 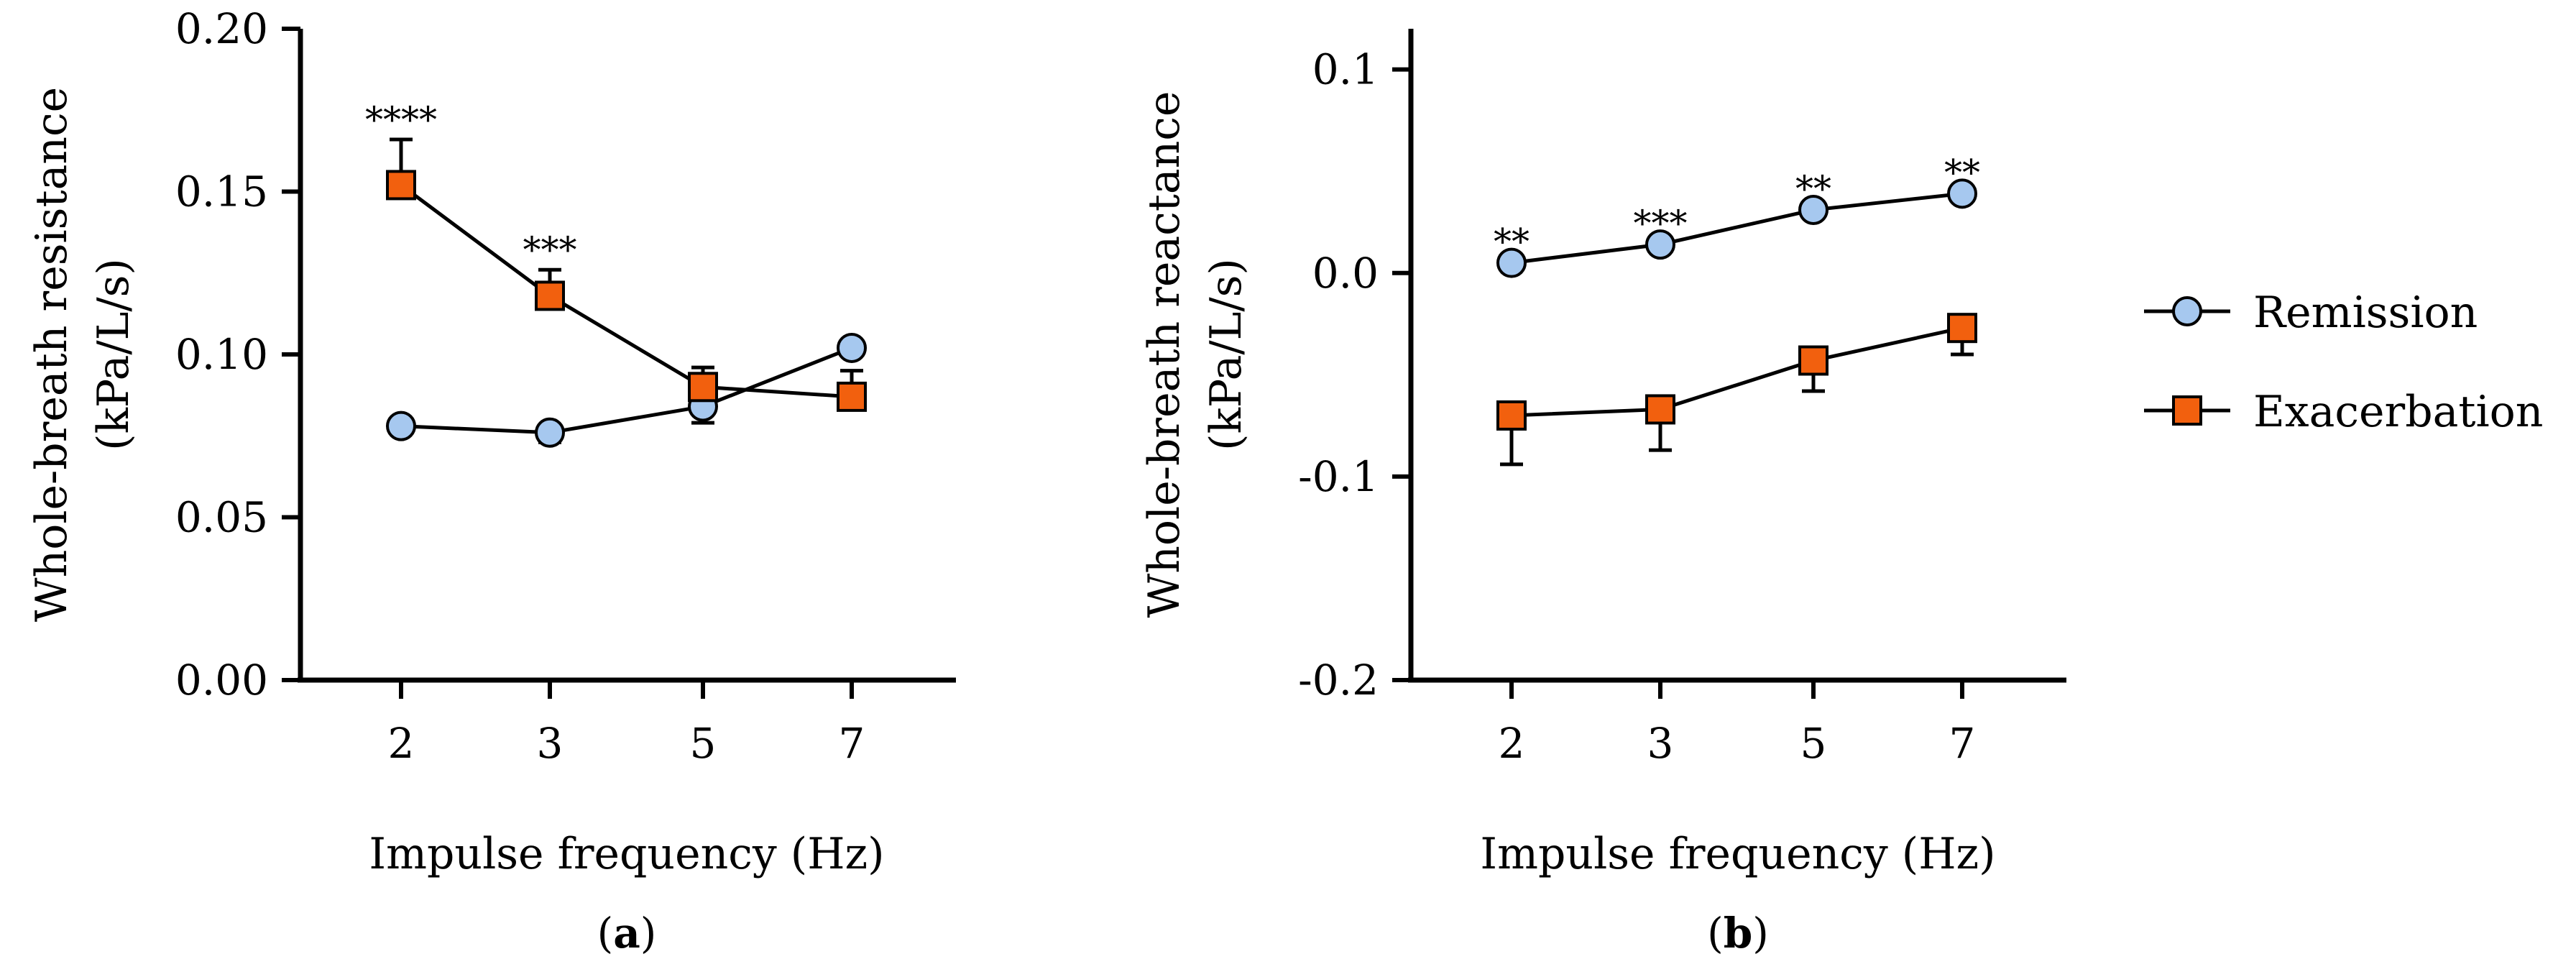 I want to click on panel-b-xlabel: Impulse frequency (Hz), so click(x=1737, y=854).